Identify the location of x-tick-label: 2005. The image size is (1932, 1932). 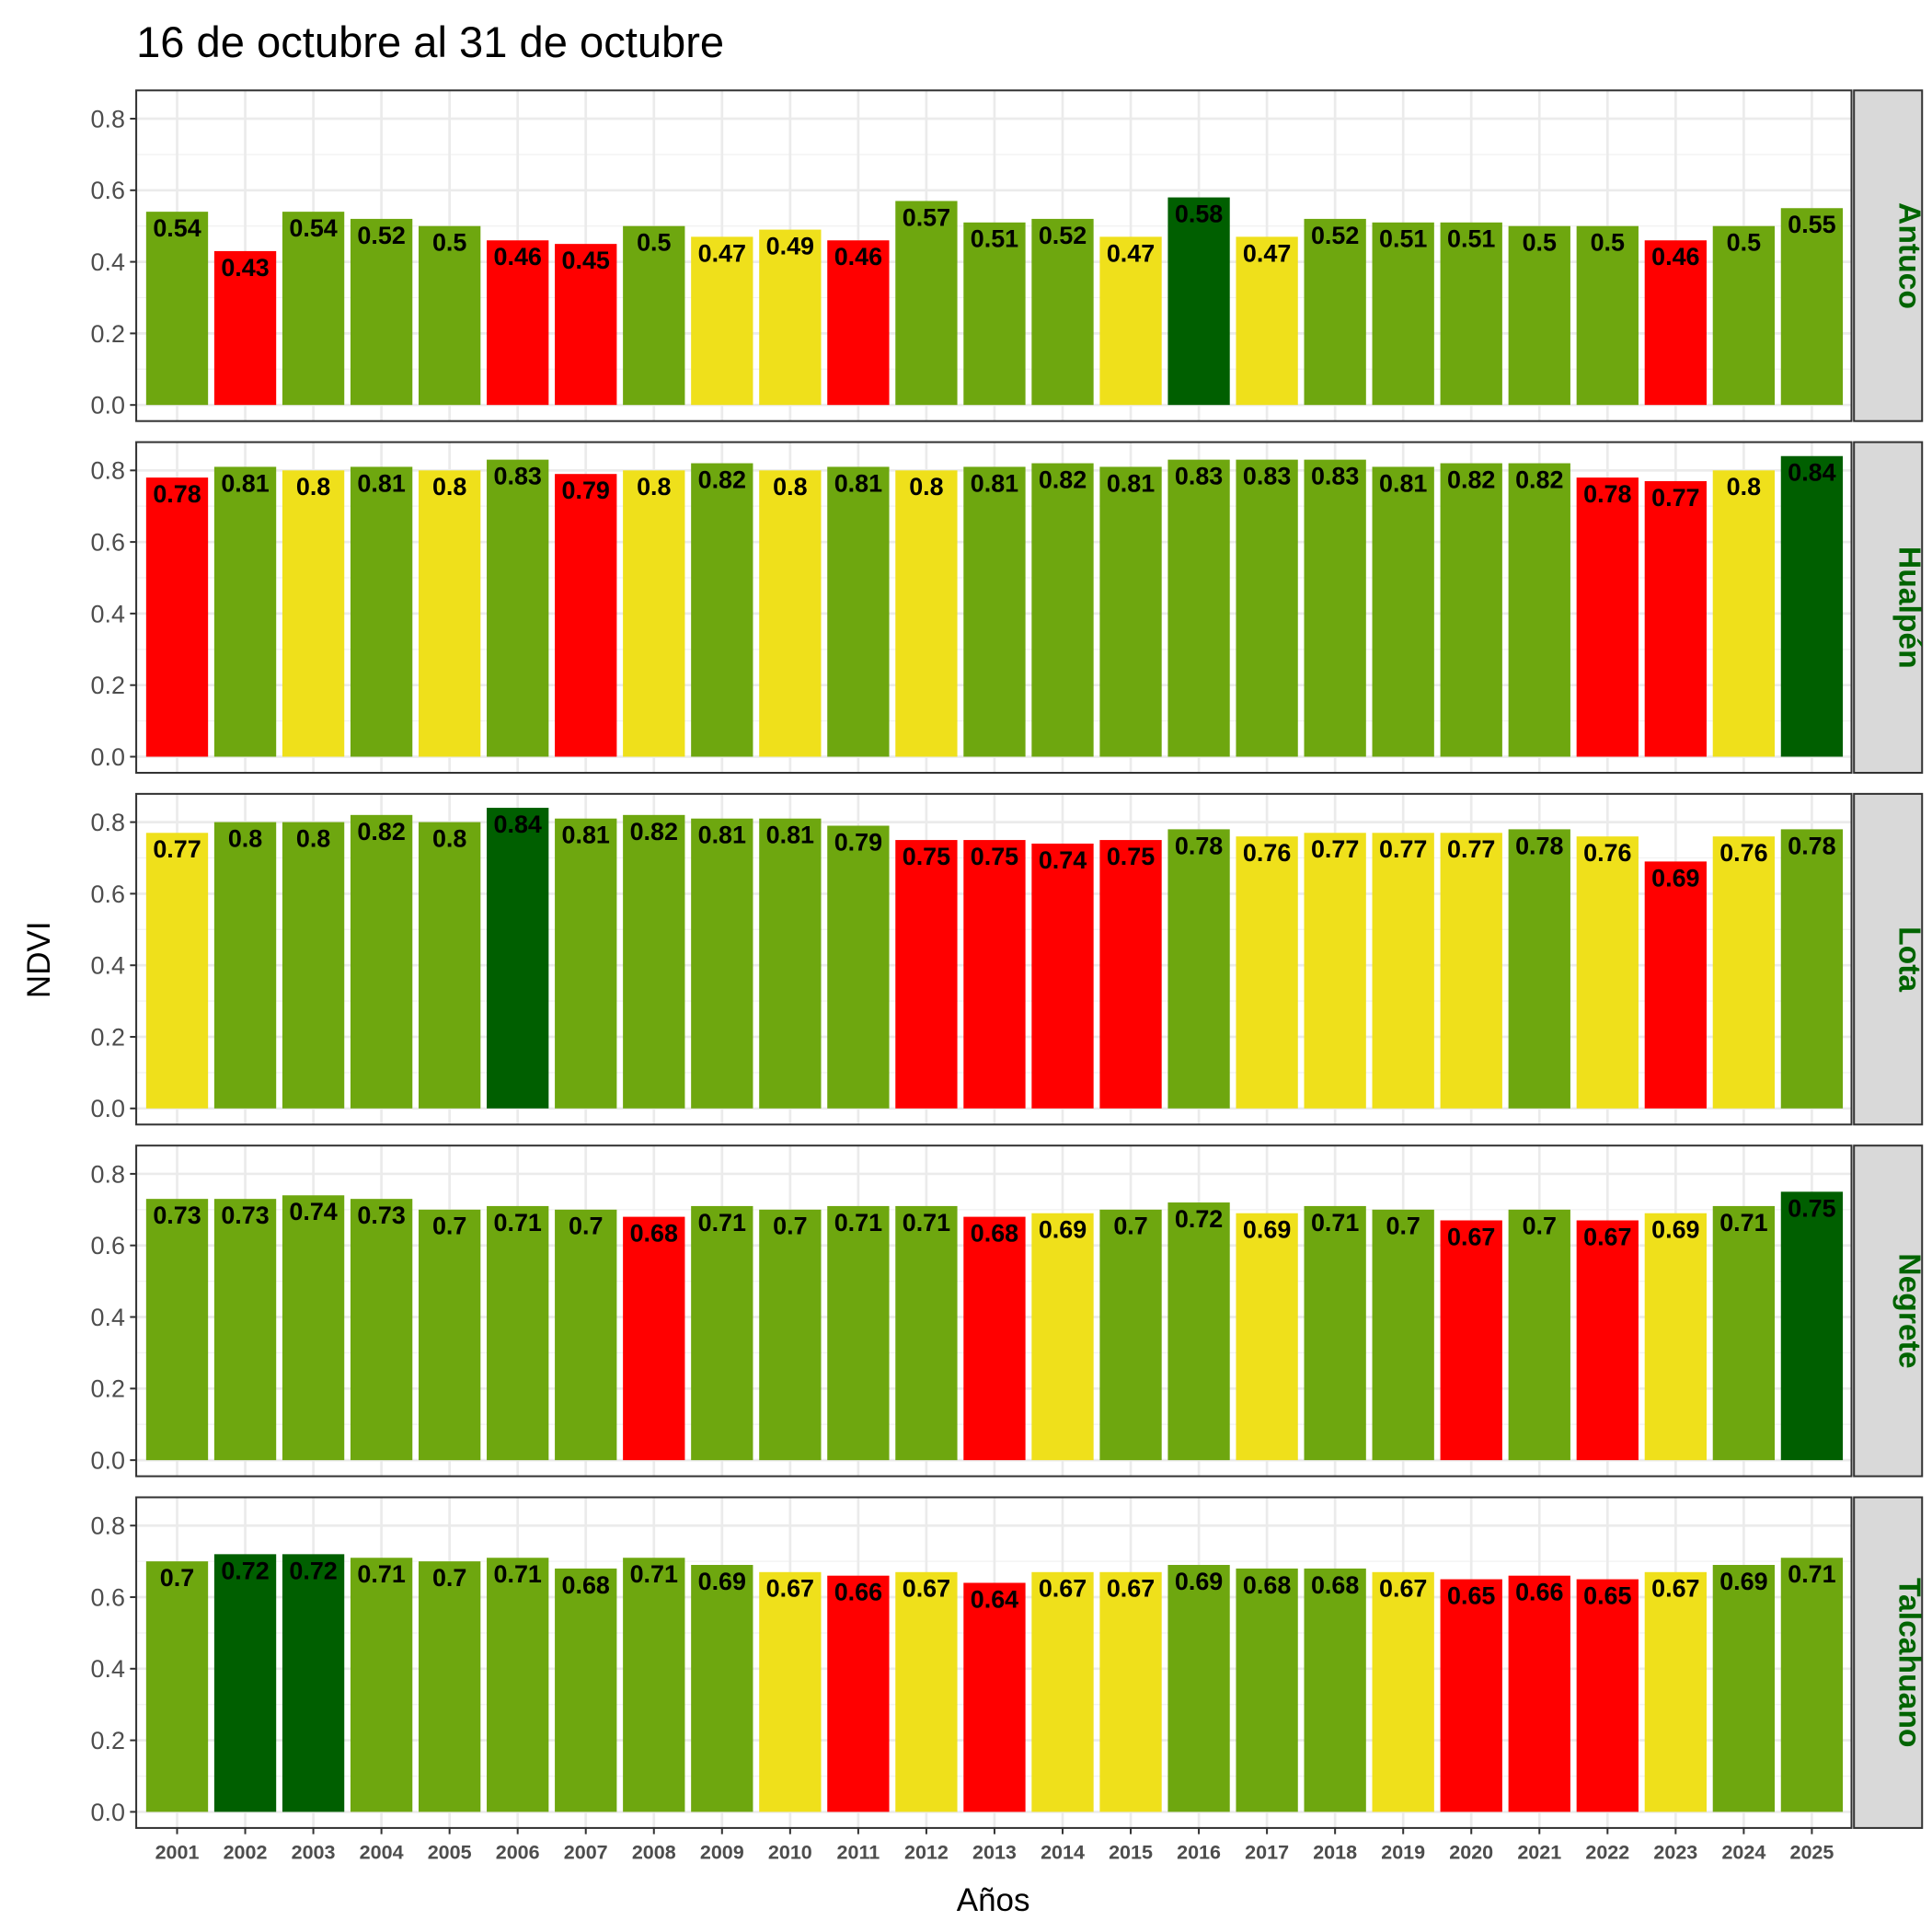
(450, 1853).